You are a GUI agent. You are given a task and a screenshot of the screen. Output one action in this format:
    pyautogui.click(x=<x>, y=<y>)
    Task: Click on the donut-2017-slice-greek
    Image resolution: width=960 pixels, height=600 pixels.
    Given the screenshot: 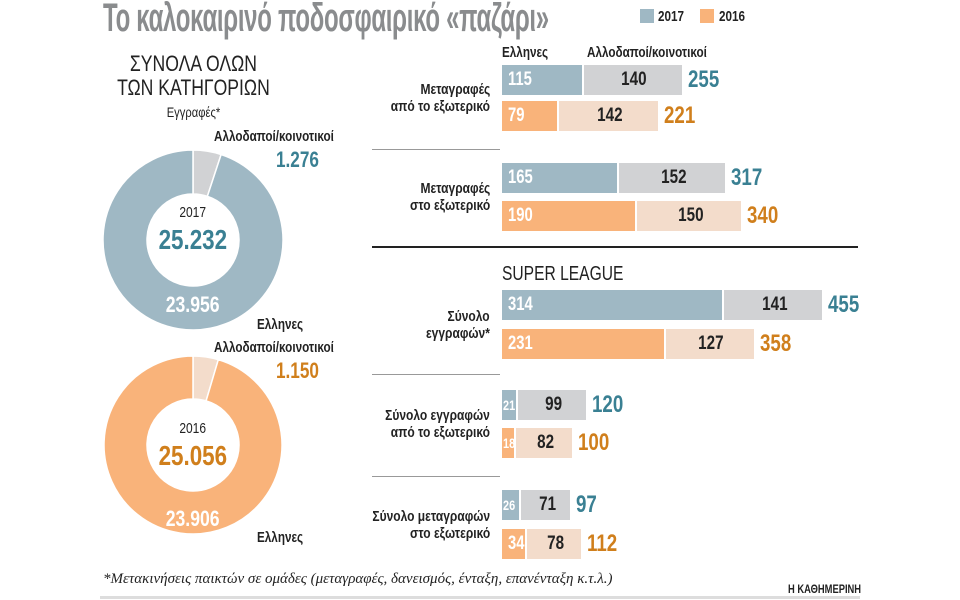 What is the action you would take?
    pyautogui.click(x=193, y=240)
    